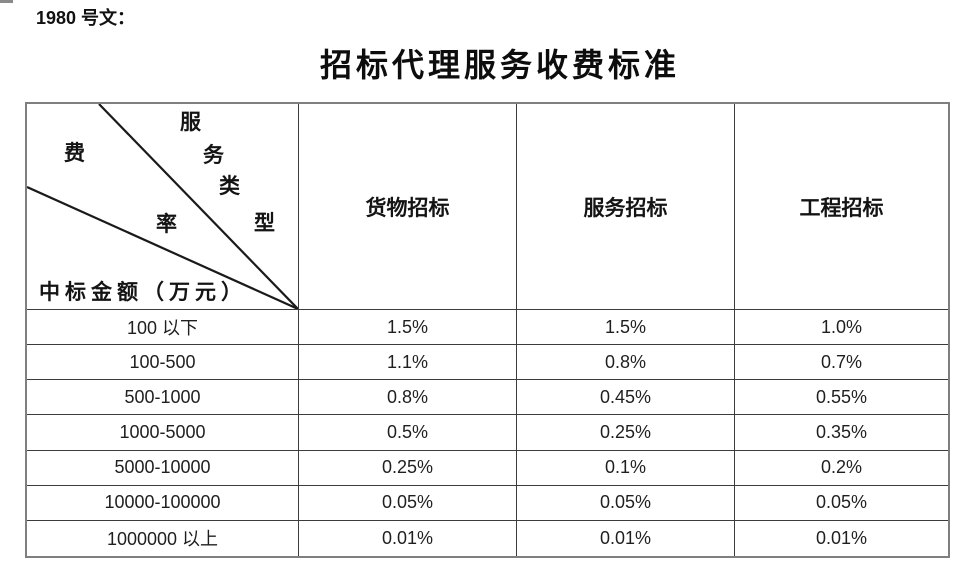 The height and width of the screenshot is (581, 976). What do you see at coordinates (166, 224) in the screenshot?
I see `corner-char-rate: 率` at bounding box center [166, 224].